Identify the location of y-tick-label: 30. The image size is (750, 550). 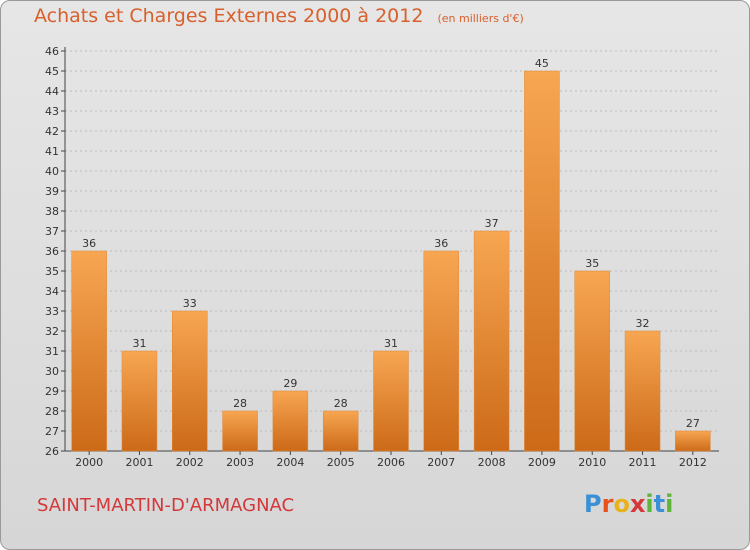
(52, 371).